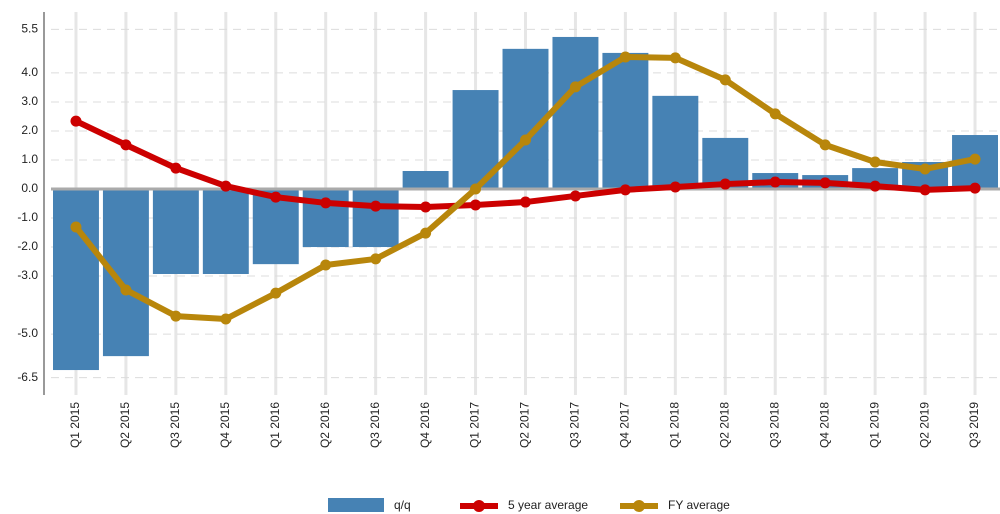  I want to click on x-tick-label: Q3 2016, so click(375, 425).